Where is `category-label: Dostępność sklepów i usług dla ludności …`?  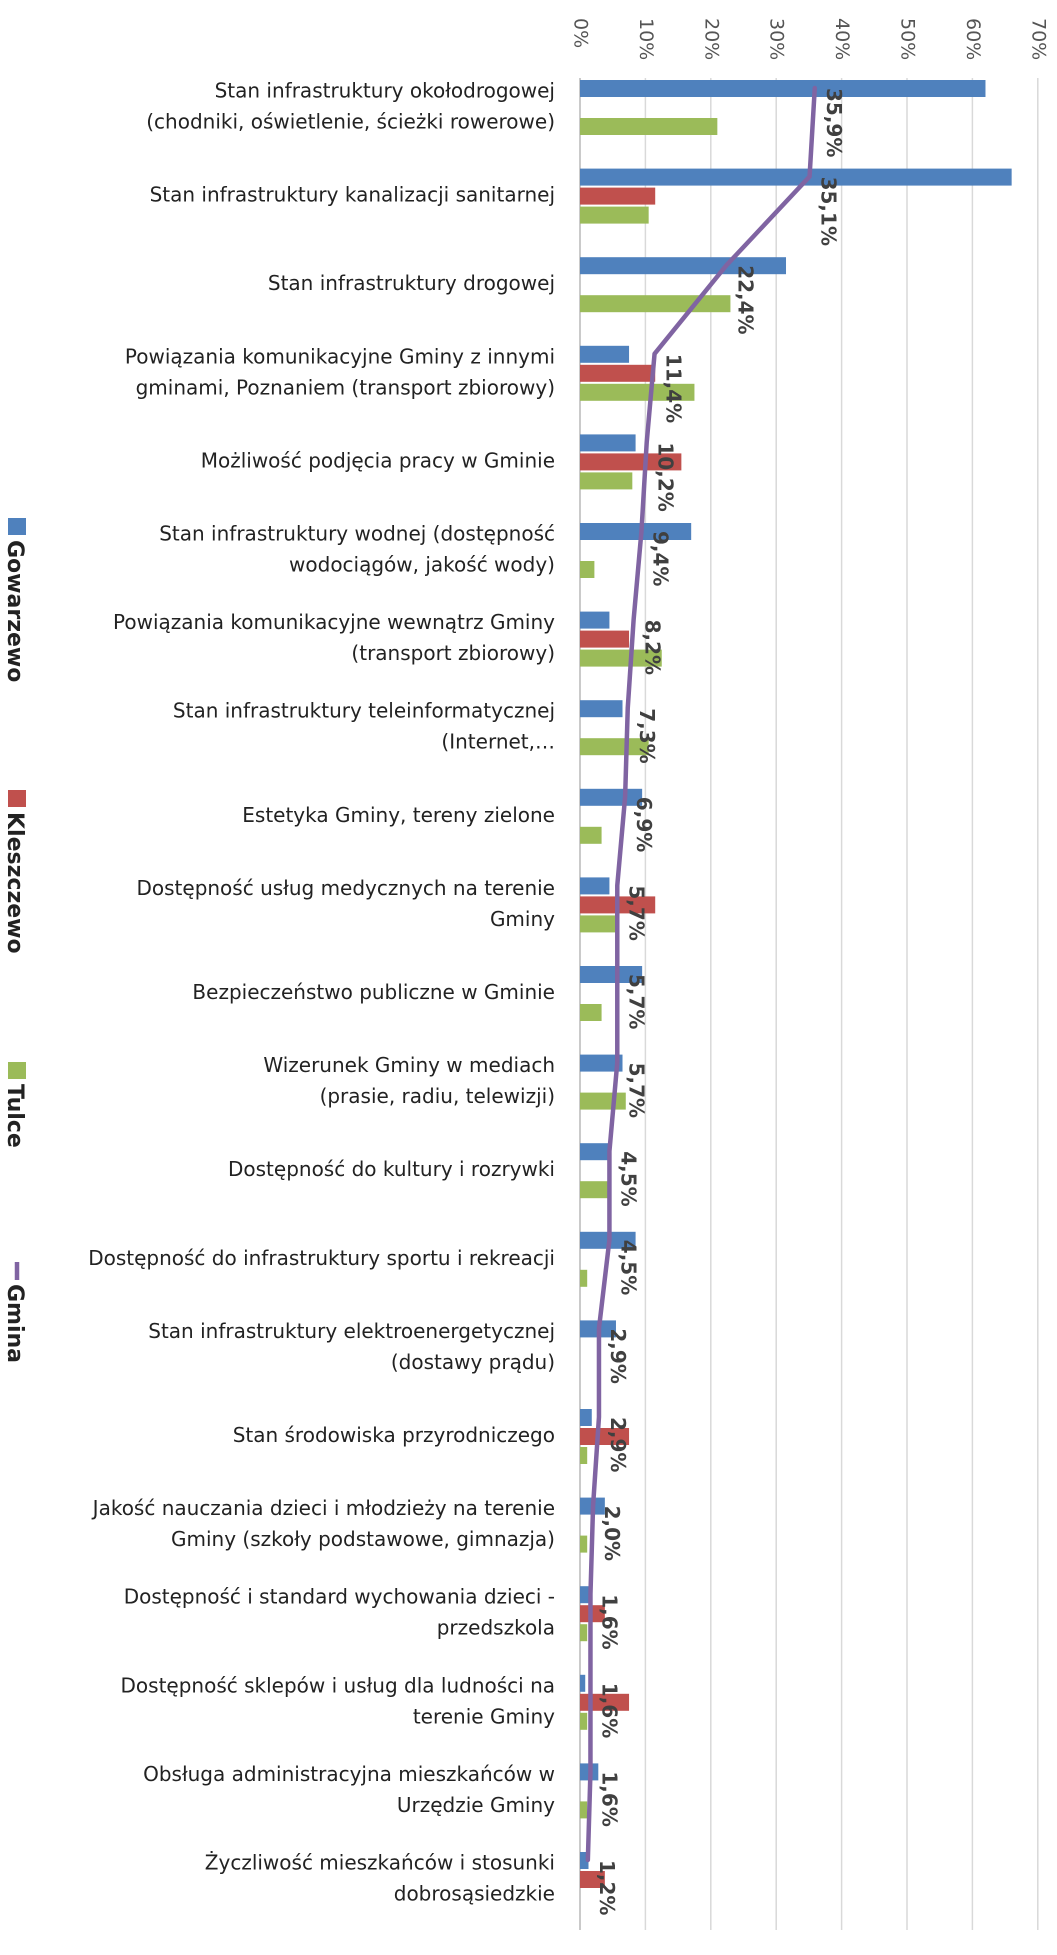
category-label: Dostępność sklepów i usług dla ludności … is located at coordinates (338, 1700).